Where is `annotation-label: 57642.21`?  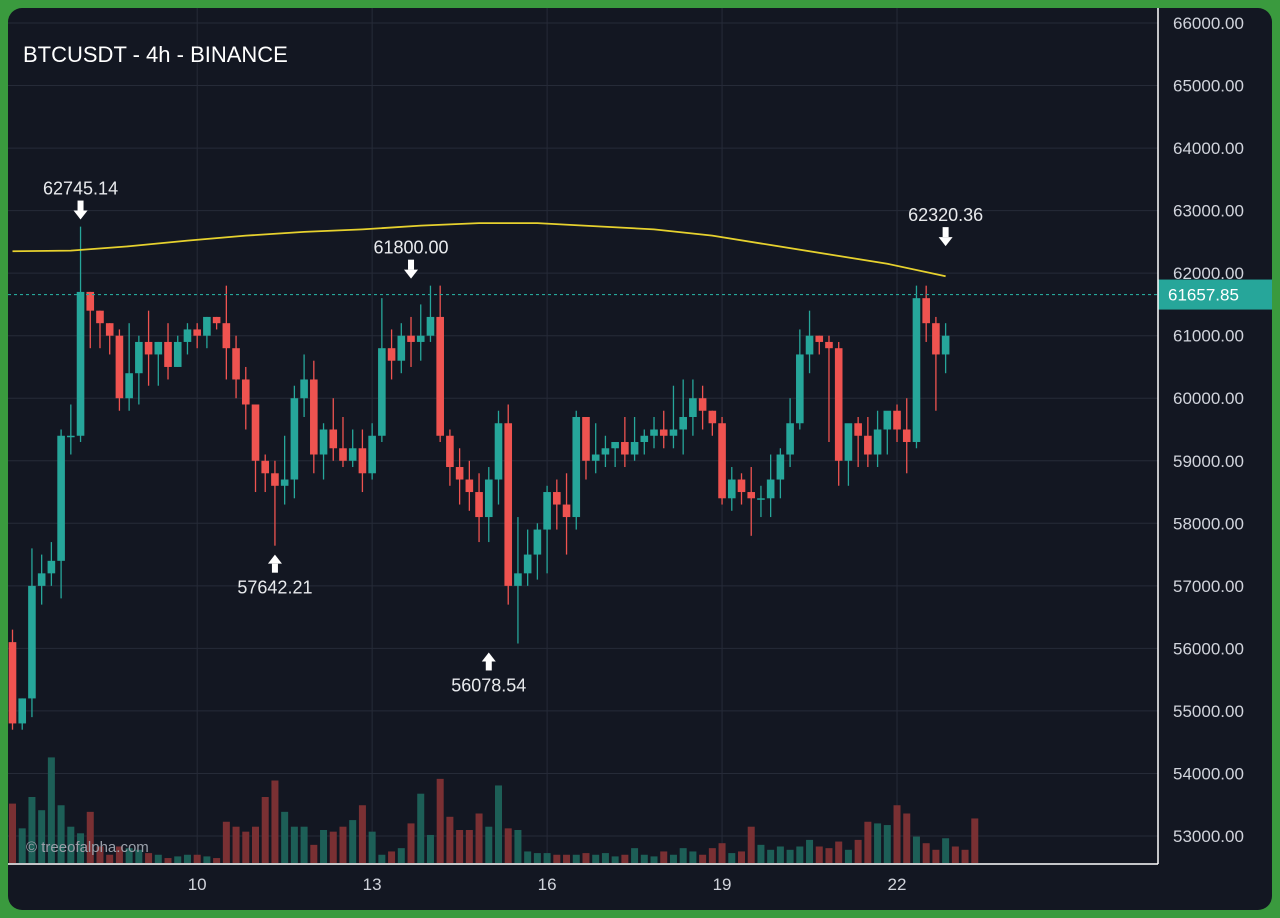 annotation-label: 57642.21 is located at coordinates (274, 588).